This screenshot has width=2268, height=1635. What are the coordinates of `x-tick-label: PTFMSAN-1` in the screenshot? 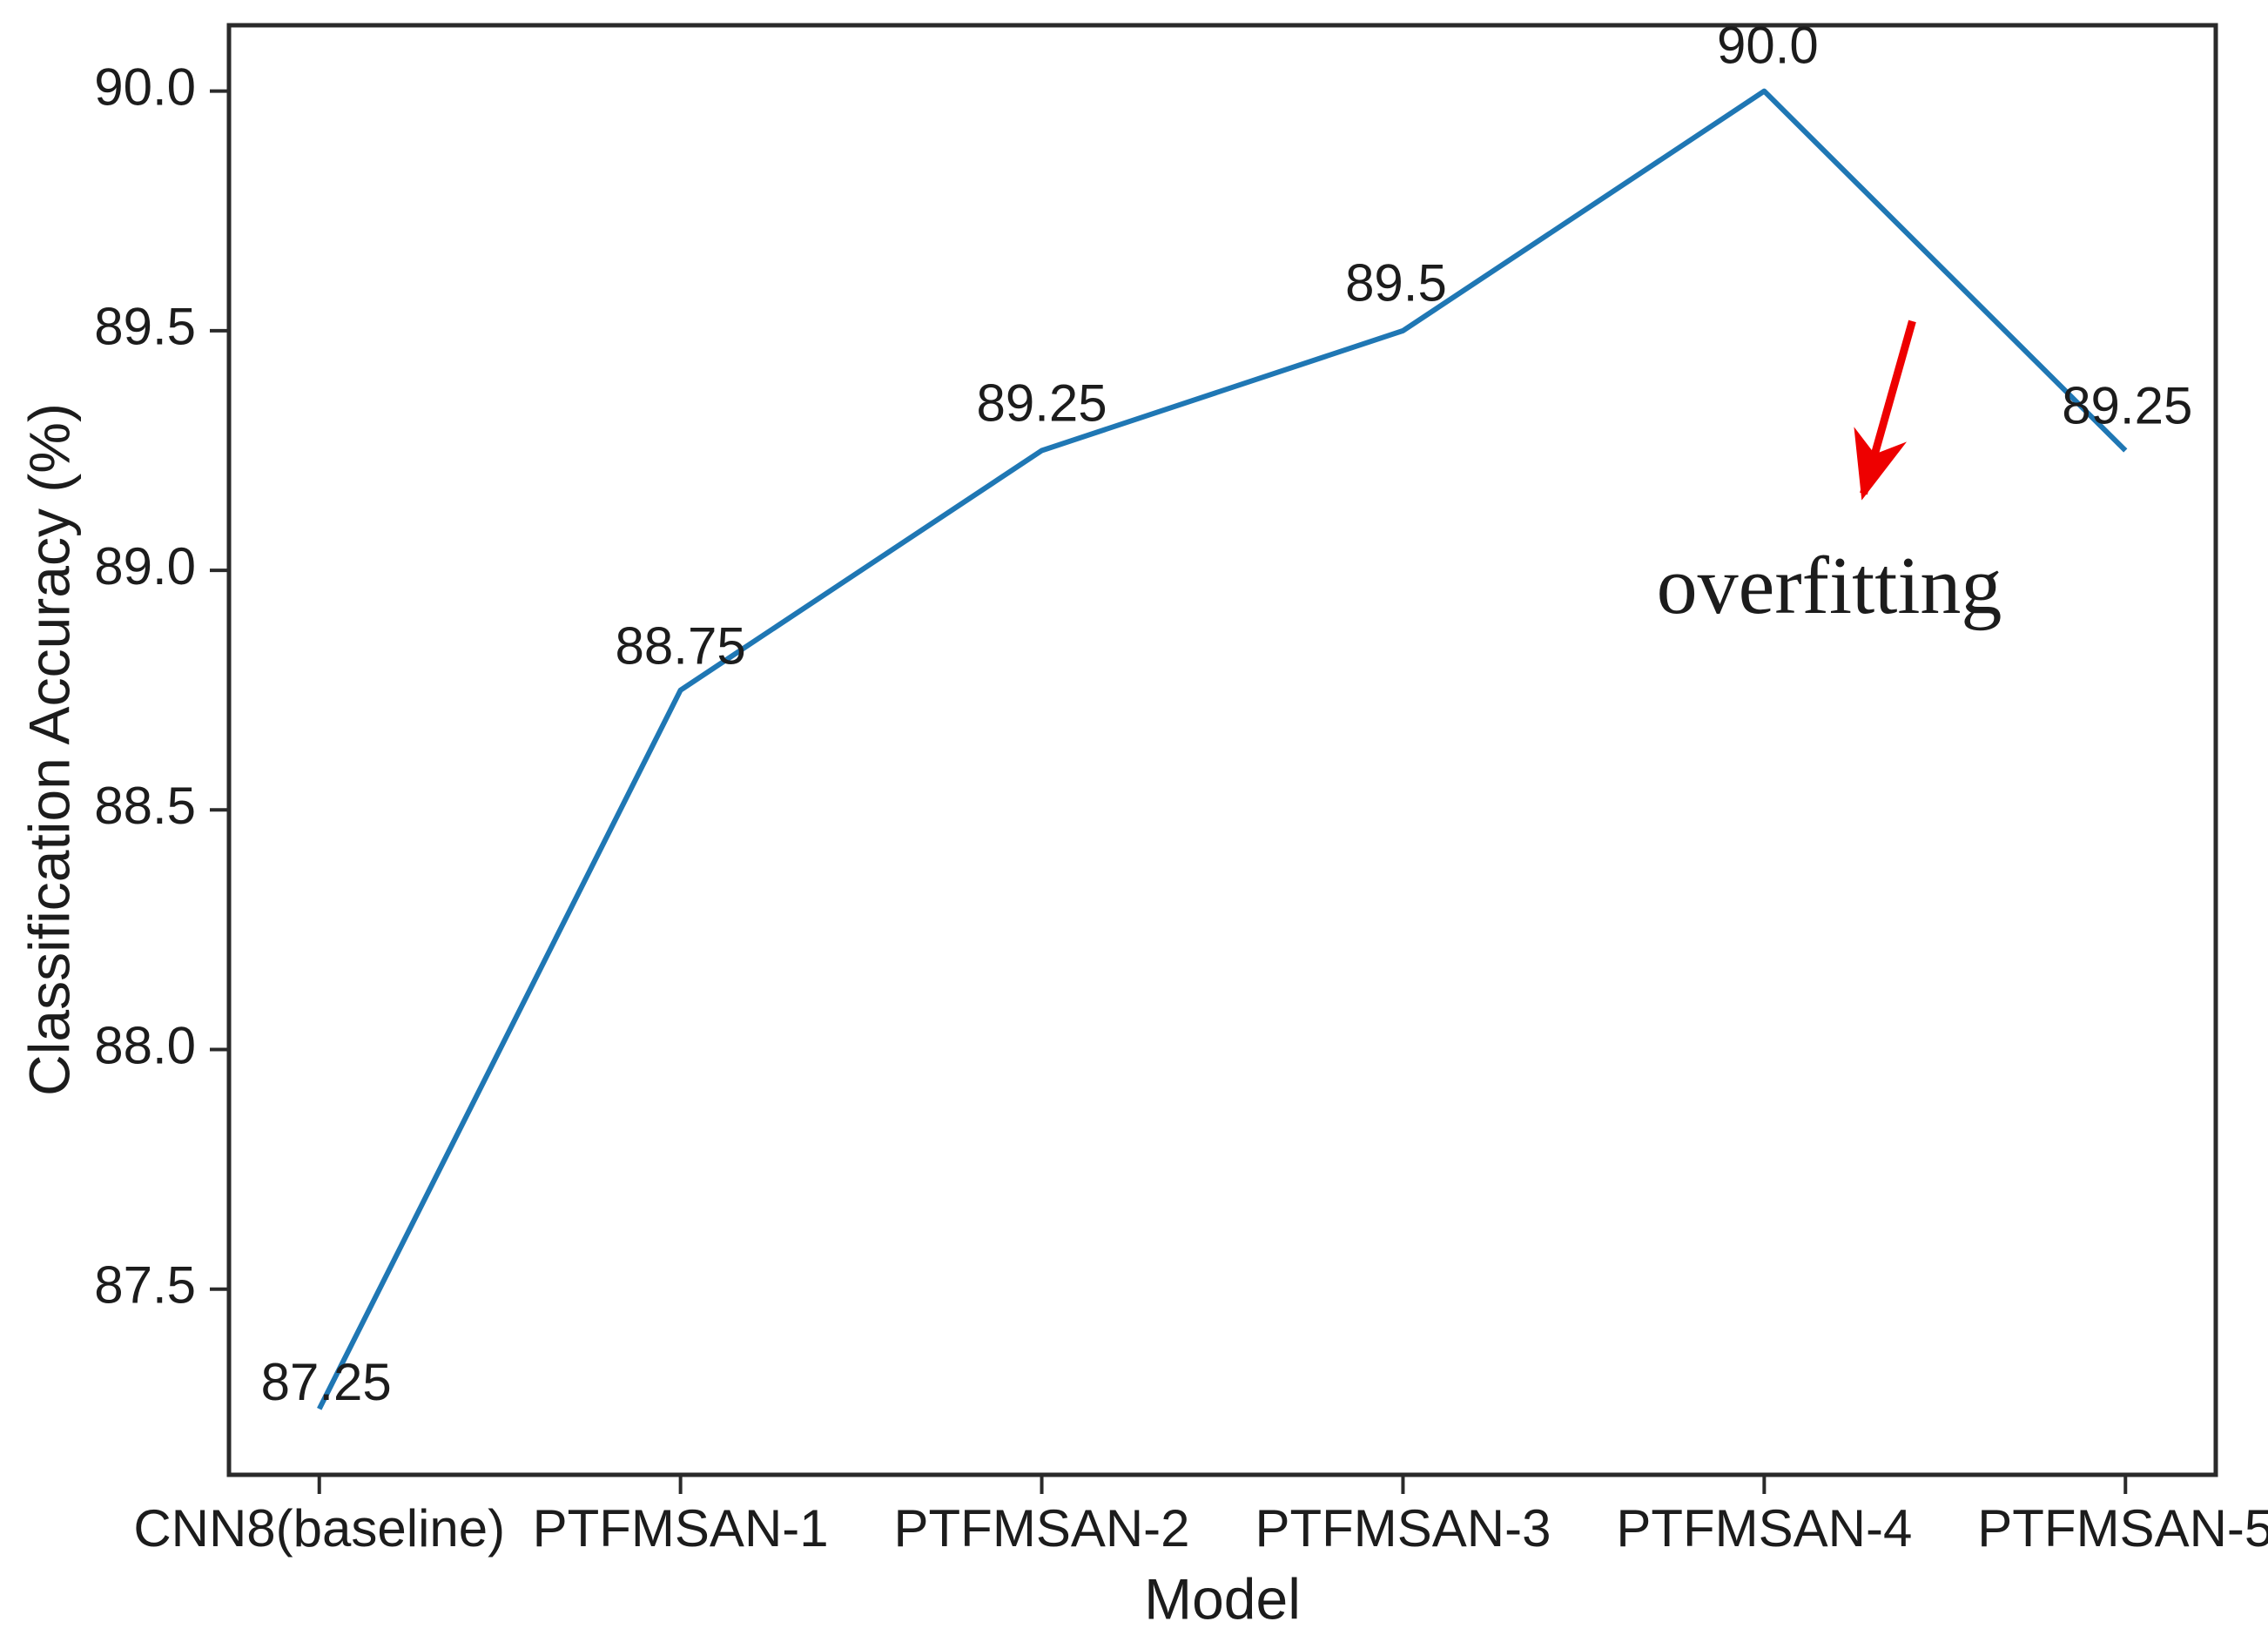 It's located at (681, 1528).